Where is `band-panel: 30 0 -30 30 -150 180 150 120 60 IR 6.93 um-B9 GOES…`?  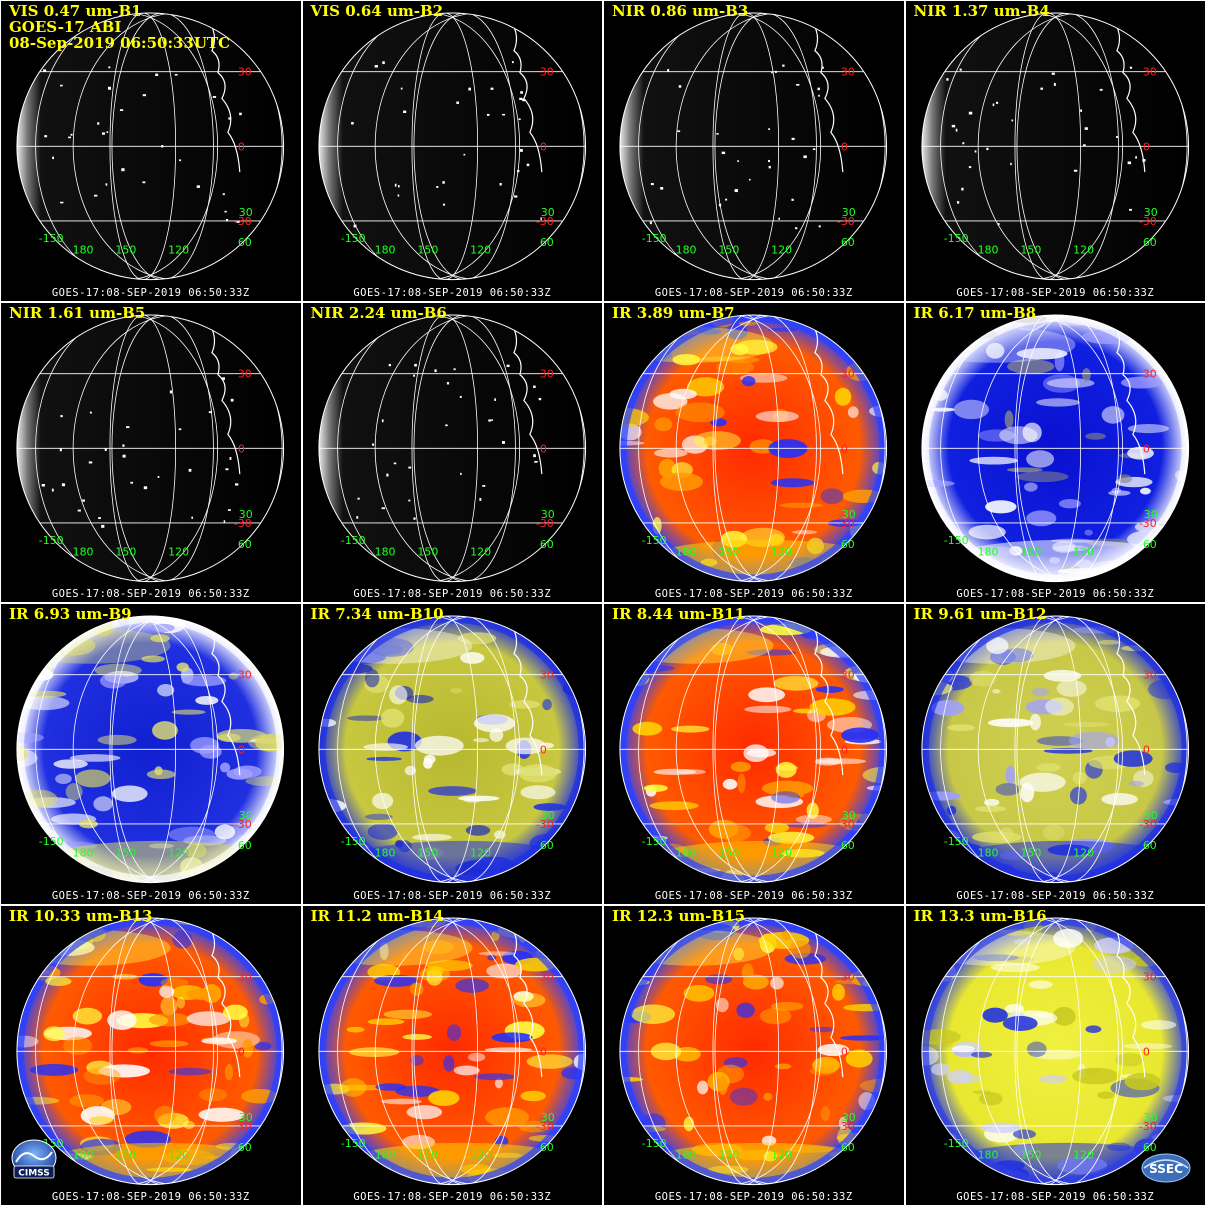
band-panel: 30 0 -30 30 -150 180 150 120 60 IR 6.93 um-B9 GOES… is located at coordinates (151, 754).